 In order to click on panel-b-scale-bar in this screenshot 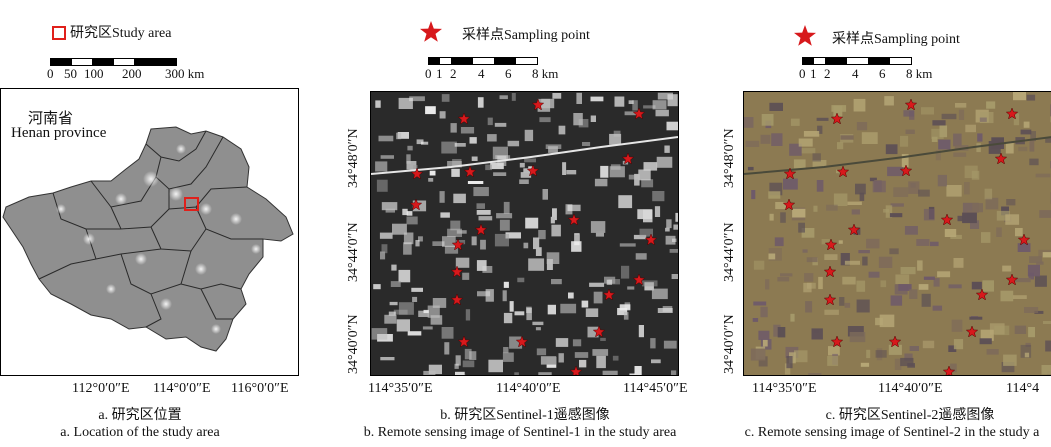, I will do `click(483, 61)`.